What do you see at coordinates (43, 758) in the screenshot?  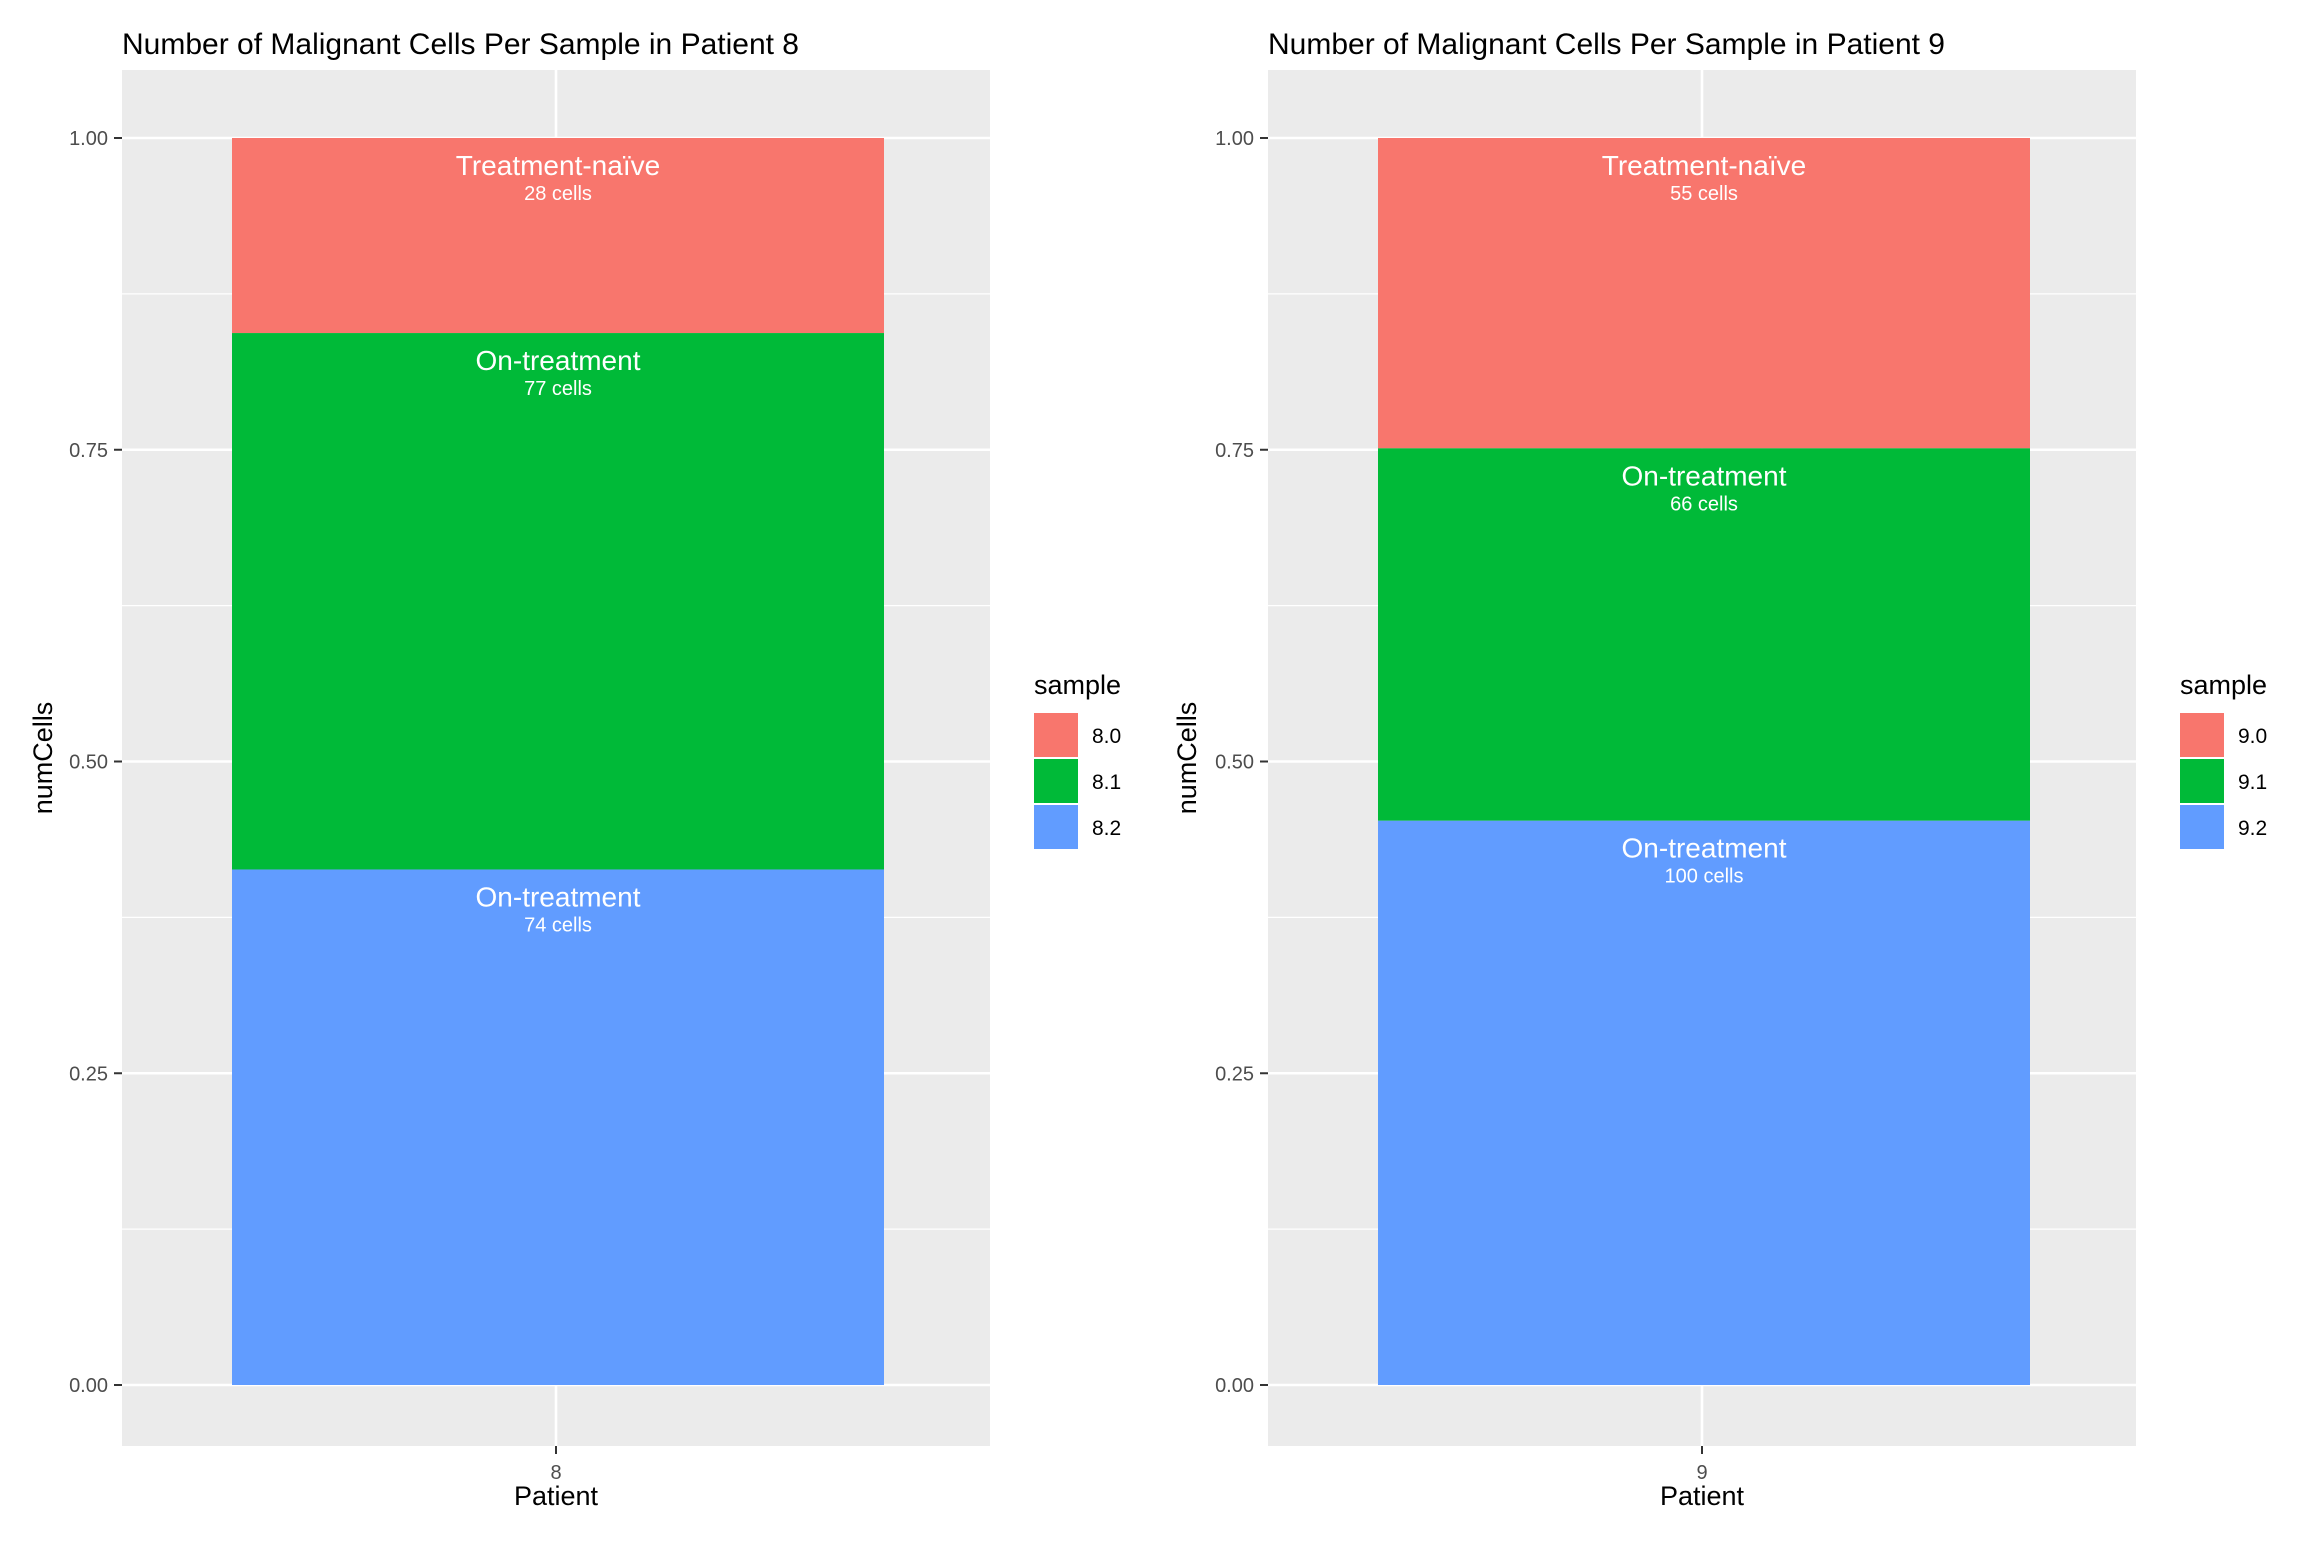 I see `chart-1-y-axis-title: numCells` at bounding box center [43, 758].